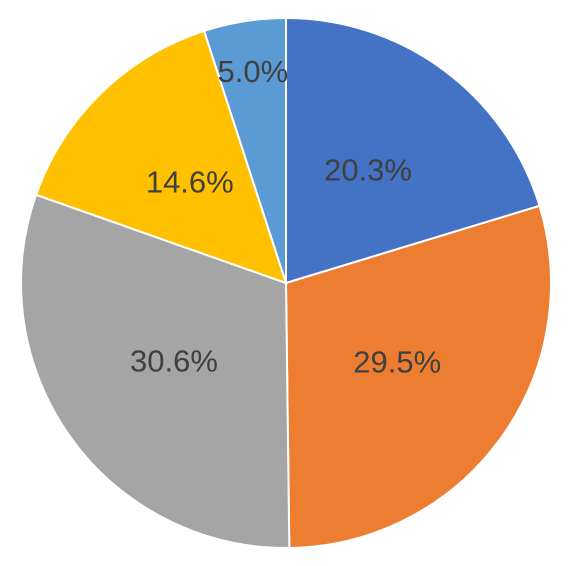 The width and height of the screenshot is (572, 566). Describe the element at coordinates (174, 360) in the screenshot. I see `data-label: 30.6%` at that location.